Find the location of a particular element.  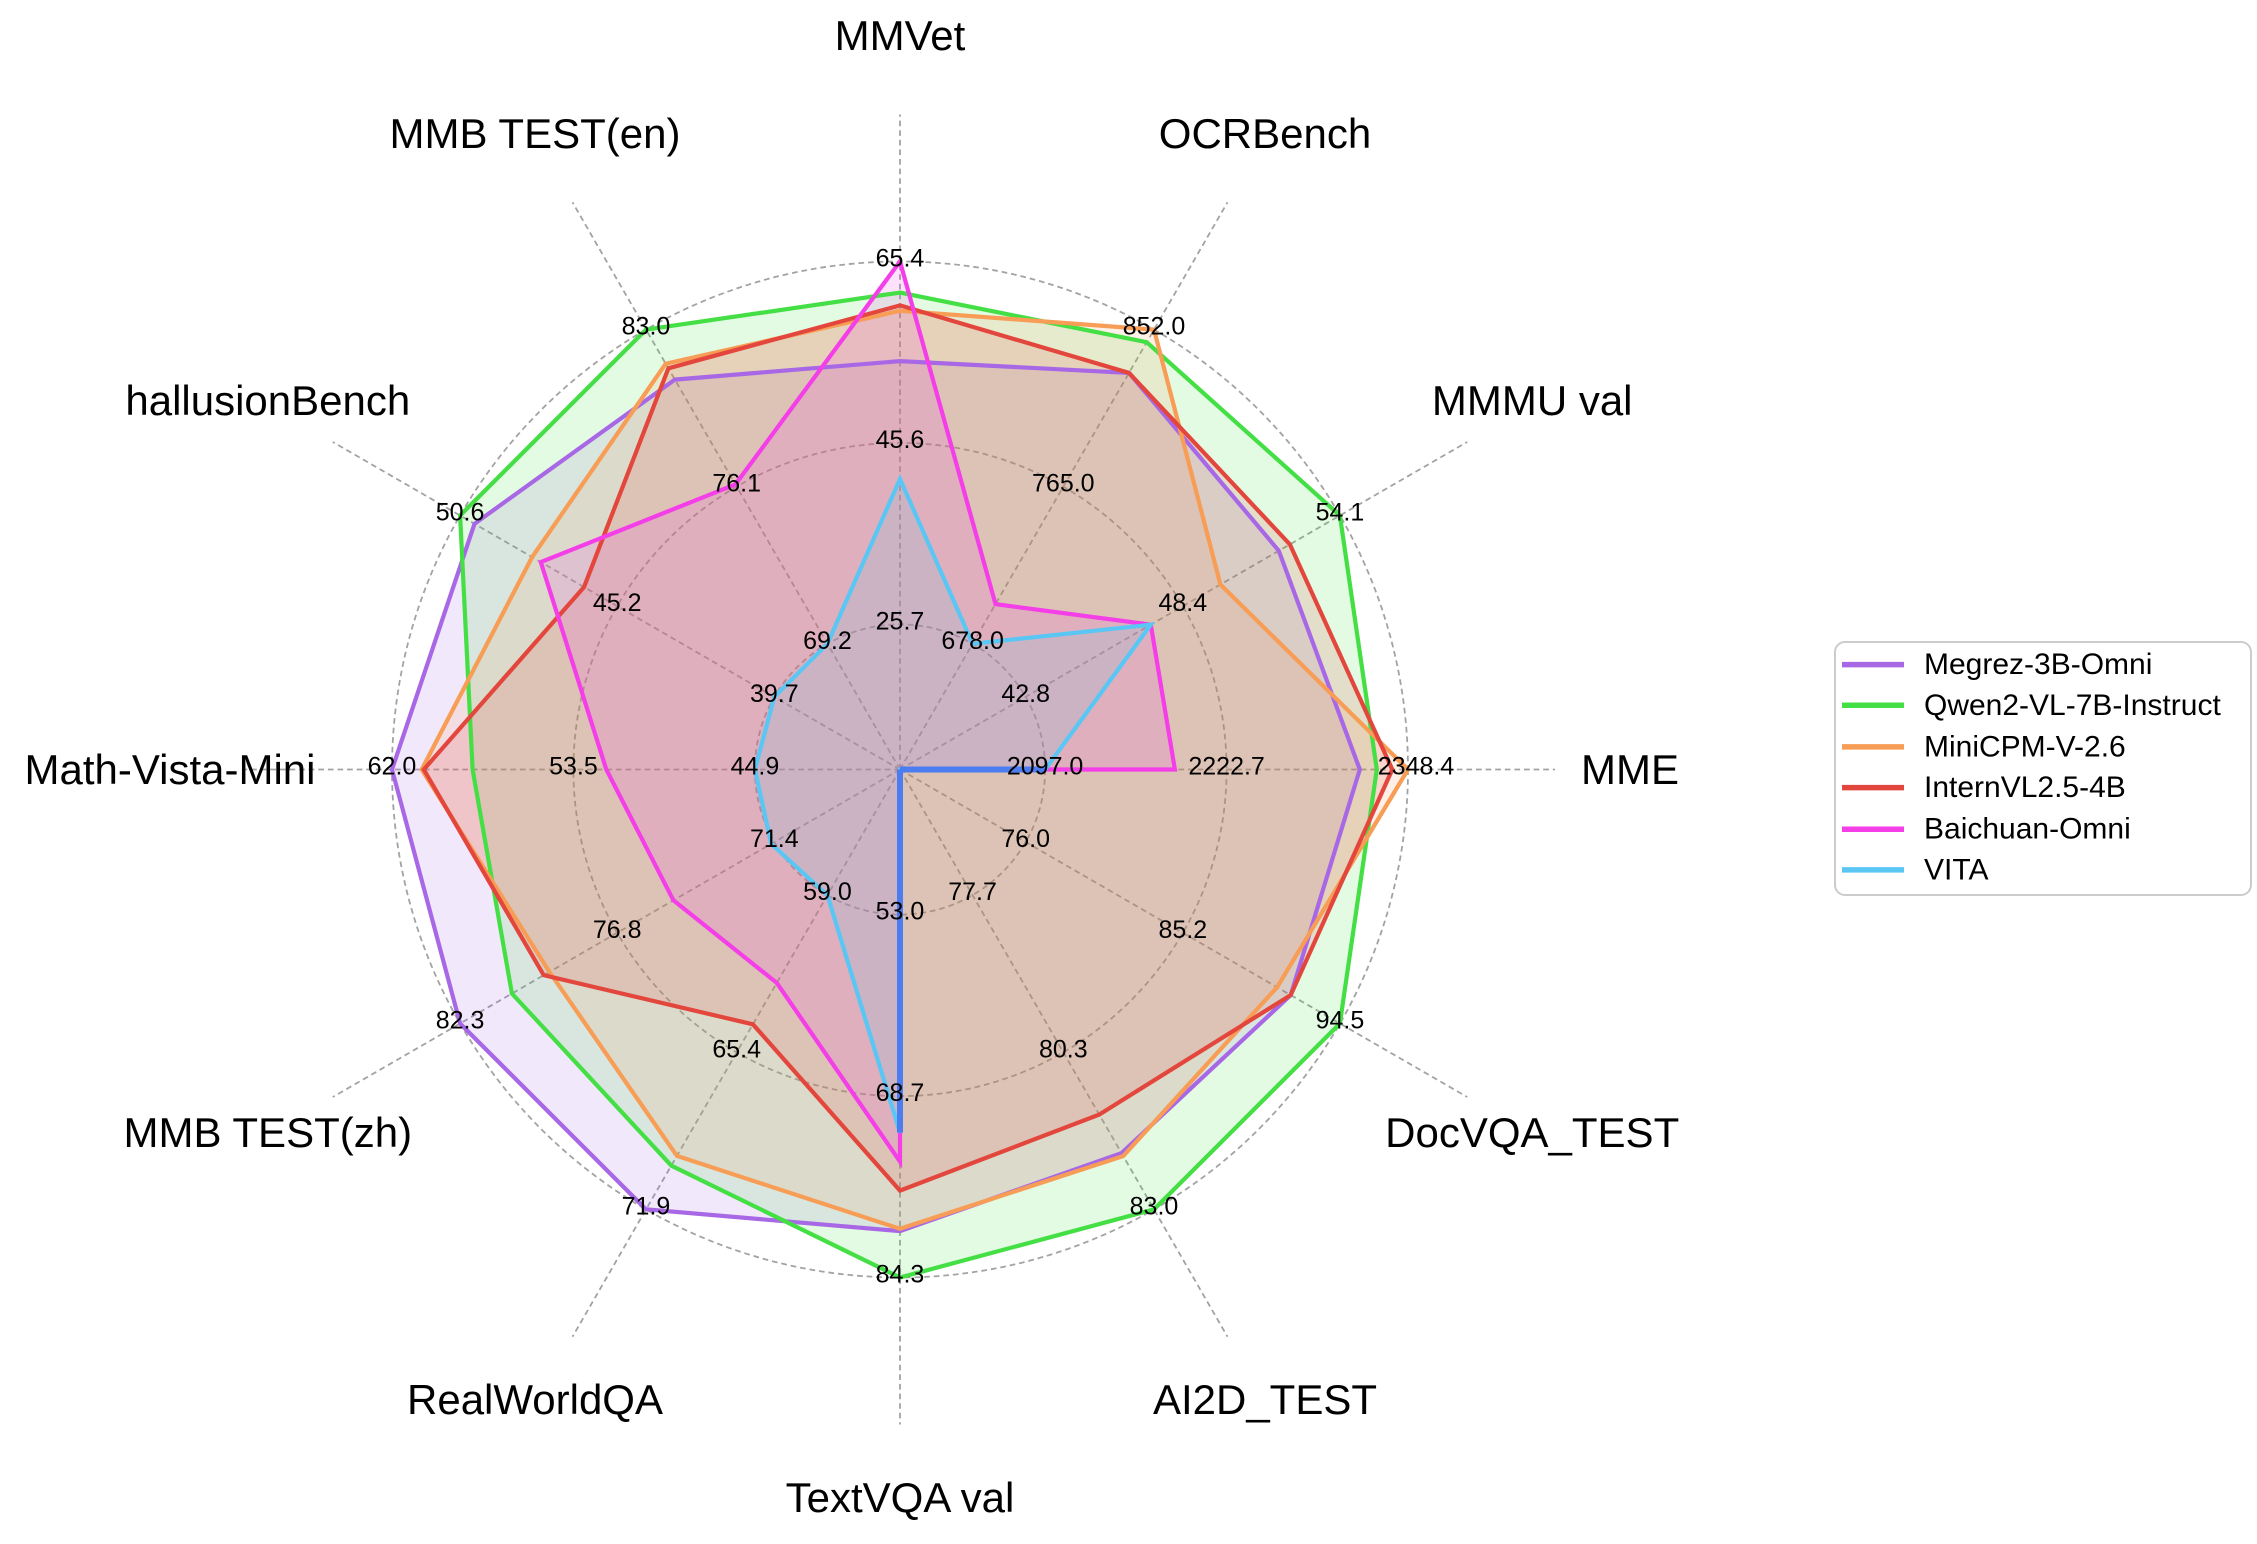

svg-text: 76.8 is located at coordinates (617, 930).